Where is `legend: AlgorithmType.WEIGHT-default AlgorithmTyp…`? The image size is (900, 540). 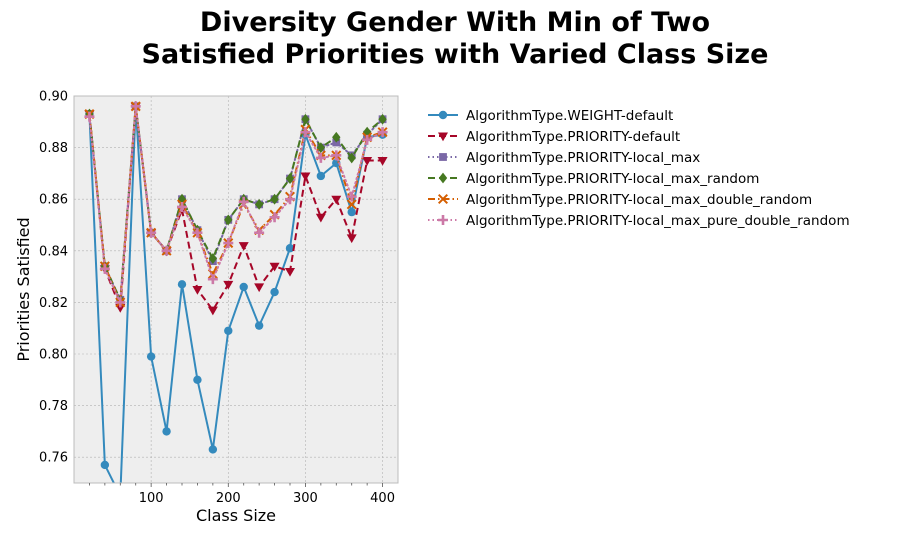 legend: AlgorithmType.WEIGHT-default AlgorithmTyp… is located at coordinates (639, 168).